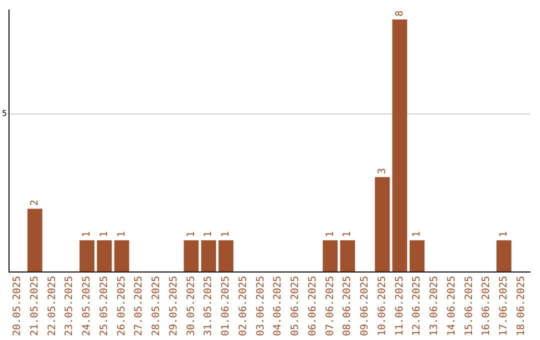 The height and width of the screenshot is (340, 540). What do you see at coordinates (521, 306) in the screenshot?
I see `x-tick-label: 18.06.2025` at bounding box center [521, 306].